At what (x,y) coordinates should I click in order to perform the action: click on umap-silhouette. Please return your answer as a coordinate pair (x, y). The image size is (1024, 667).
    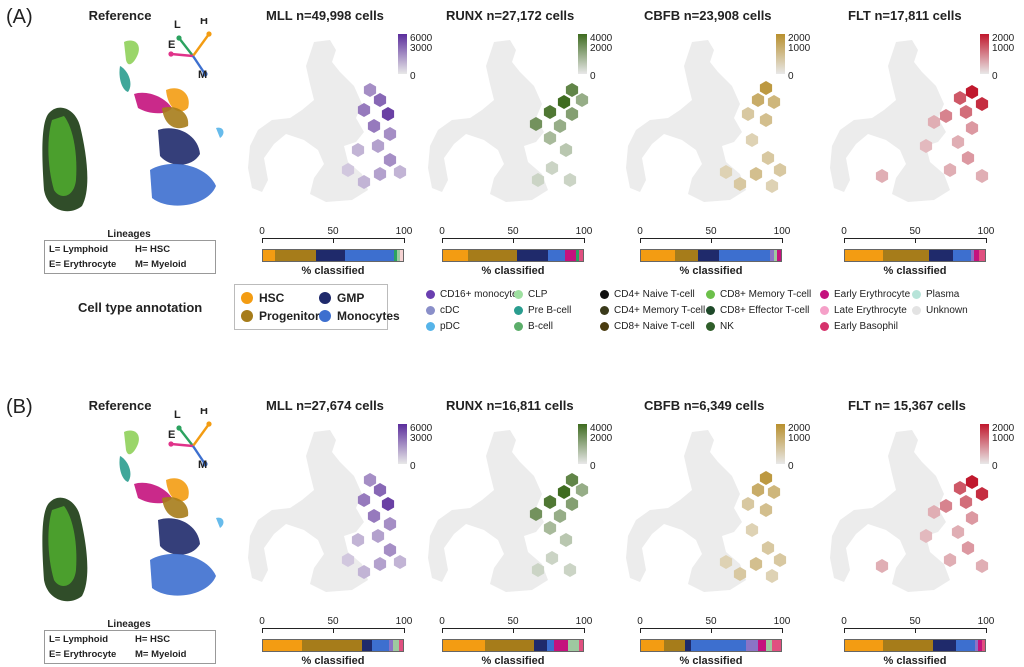
    Looking at the image, I should click on (890, 121).